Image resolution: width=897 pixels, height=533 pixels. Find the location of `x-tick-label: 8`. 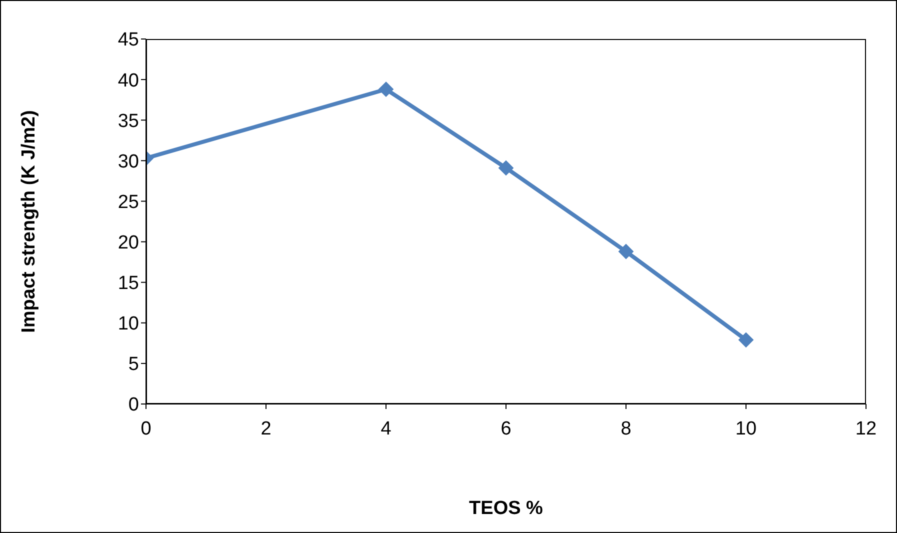

x-tick-label: 8 is located at coordinates (626, 429).